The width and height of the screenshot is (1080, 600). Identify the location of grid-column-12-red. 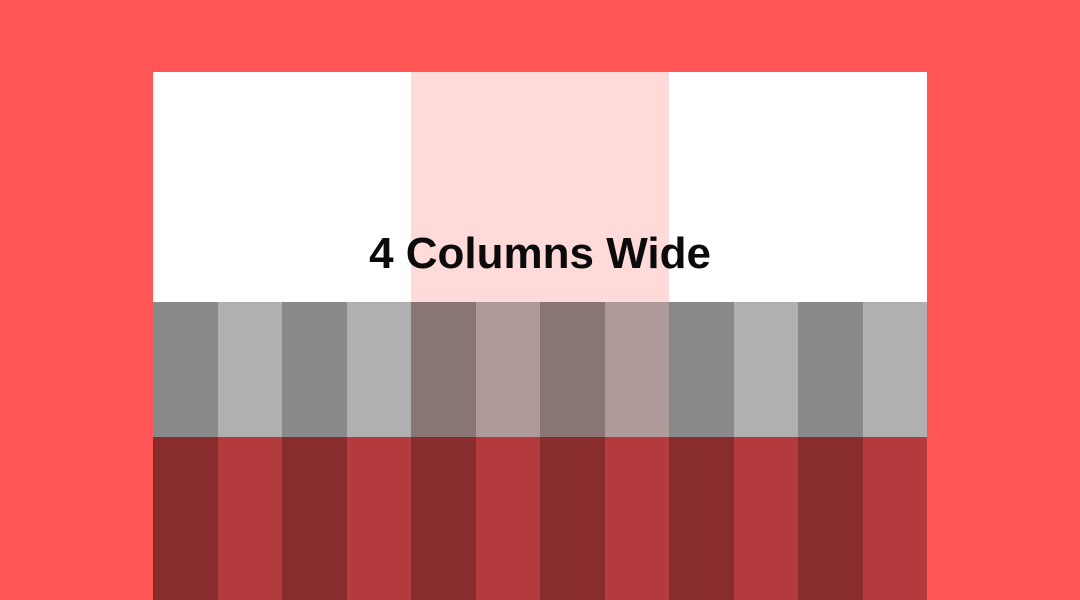
(894, 518).